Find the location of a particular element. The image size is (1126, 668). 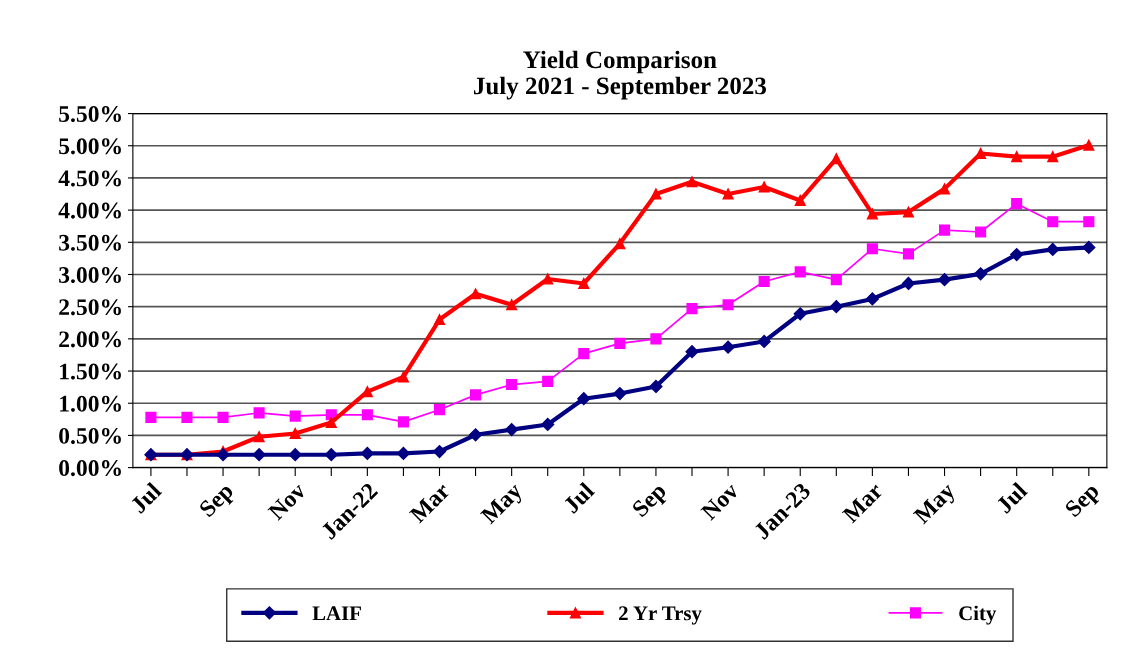

y-tick-label: 3.00% is located at coordinates (90, 275).